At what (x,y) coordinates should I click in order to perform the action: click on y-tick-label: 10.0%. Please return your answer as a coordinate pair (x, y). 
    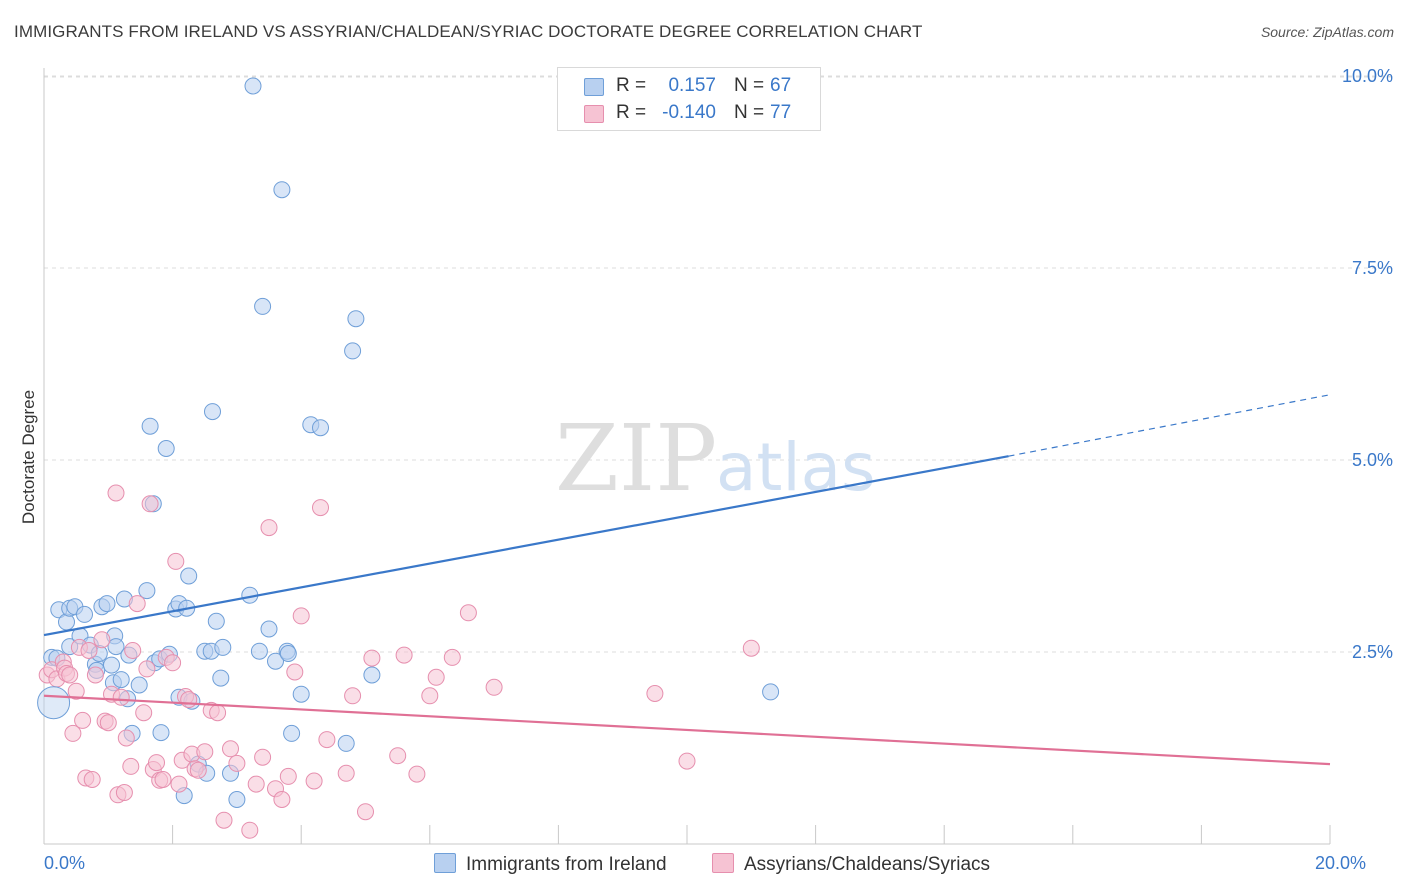
    Looking at the image, I should click on (1367, 76).